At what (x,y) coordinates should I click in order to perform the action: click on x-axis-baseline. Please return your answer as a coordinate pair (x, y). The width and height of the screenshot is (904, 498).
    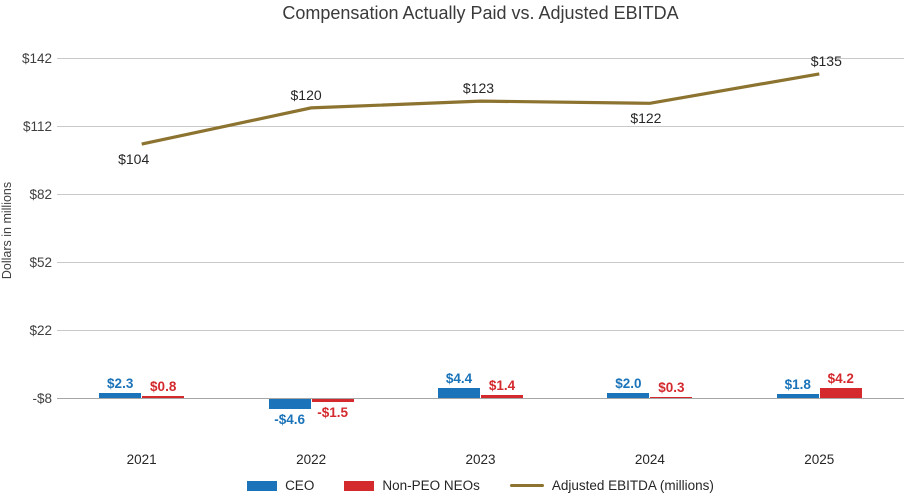
    Looking at the image, I should click on (480, 398).